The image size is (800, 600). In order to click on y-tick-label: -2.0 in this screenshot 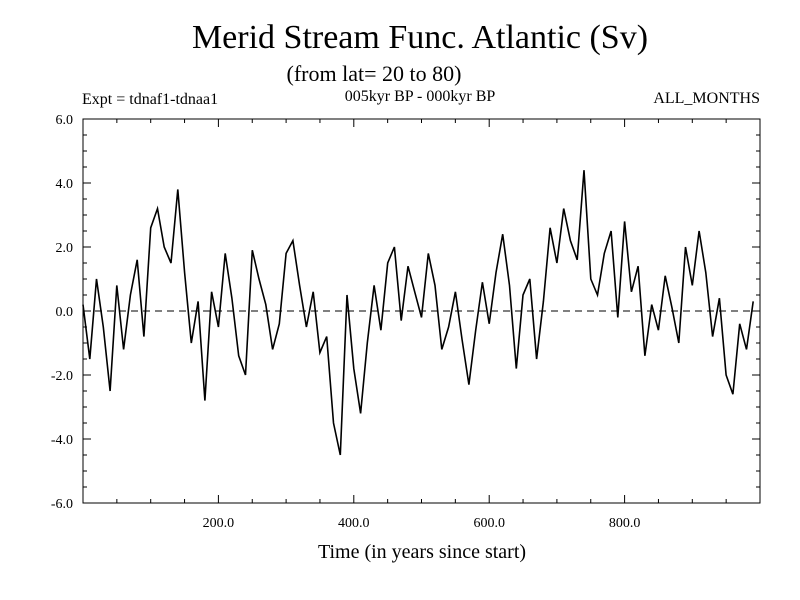, I will do `click(62, 376)`.